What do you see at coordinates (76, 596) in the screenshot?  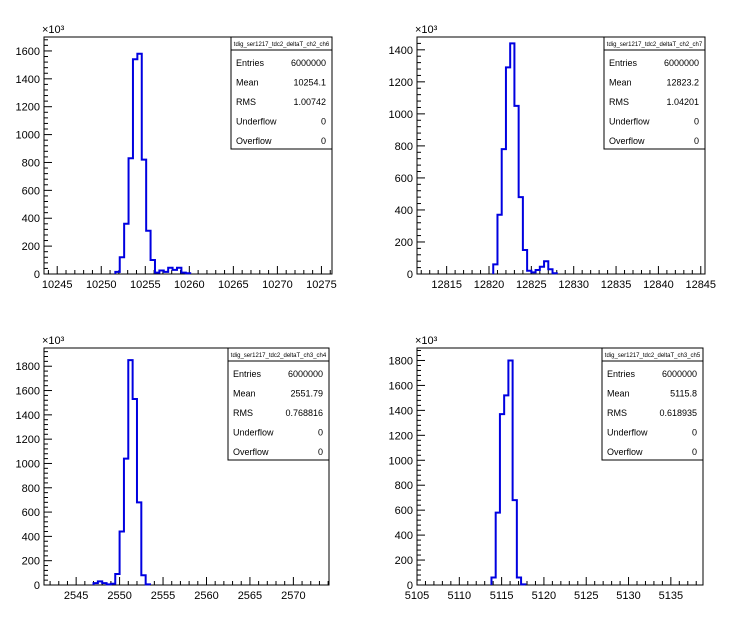 I see `x-tick-label: 2545` at bounding box center [76, 596].